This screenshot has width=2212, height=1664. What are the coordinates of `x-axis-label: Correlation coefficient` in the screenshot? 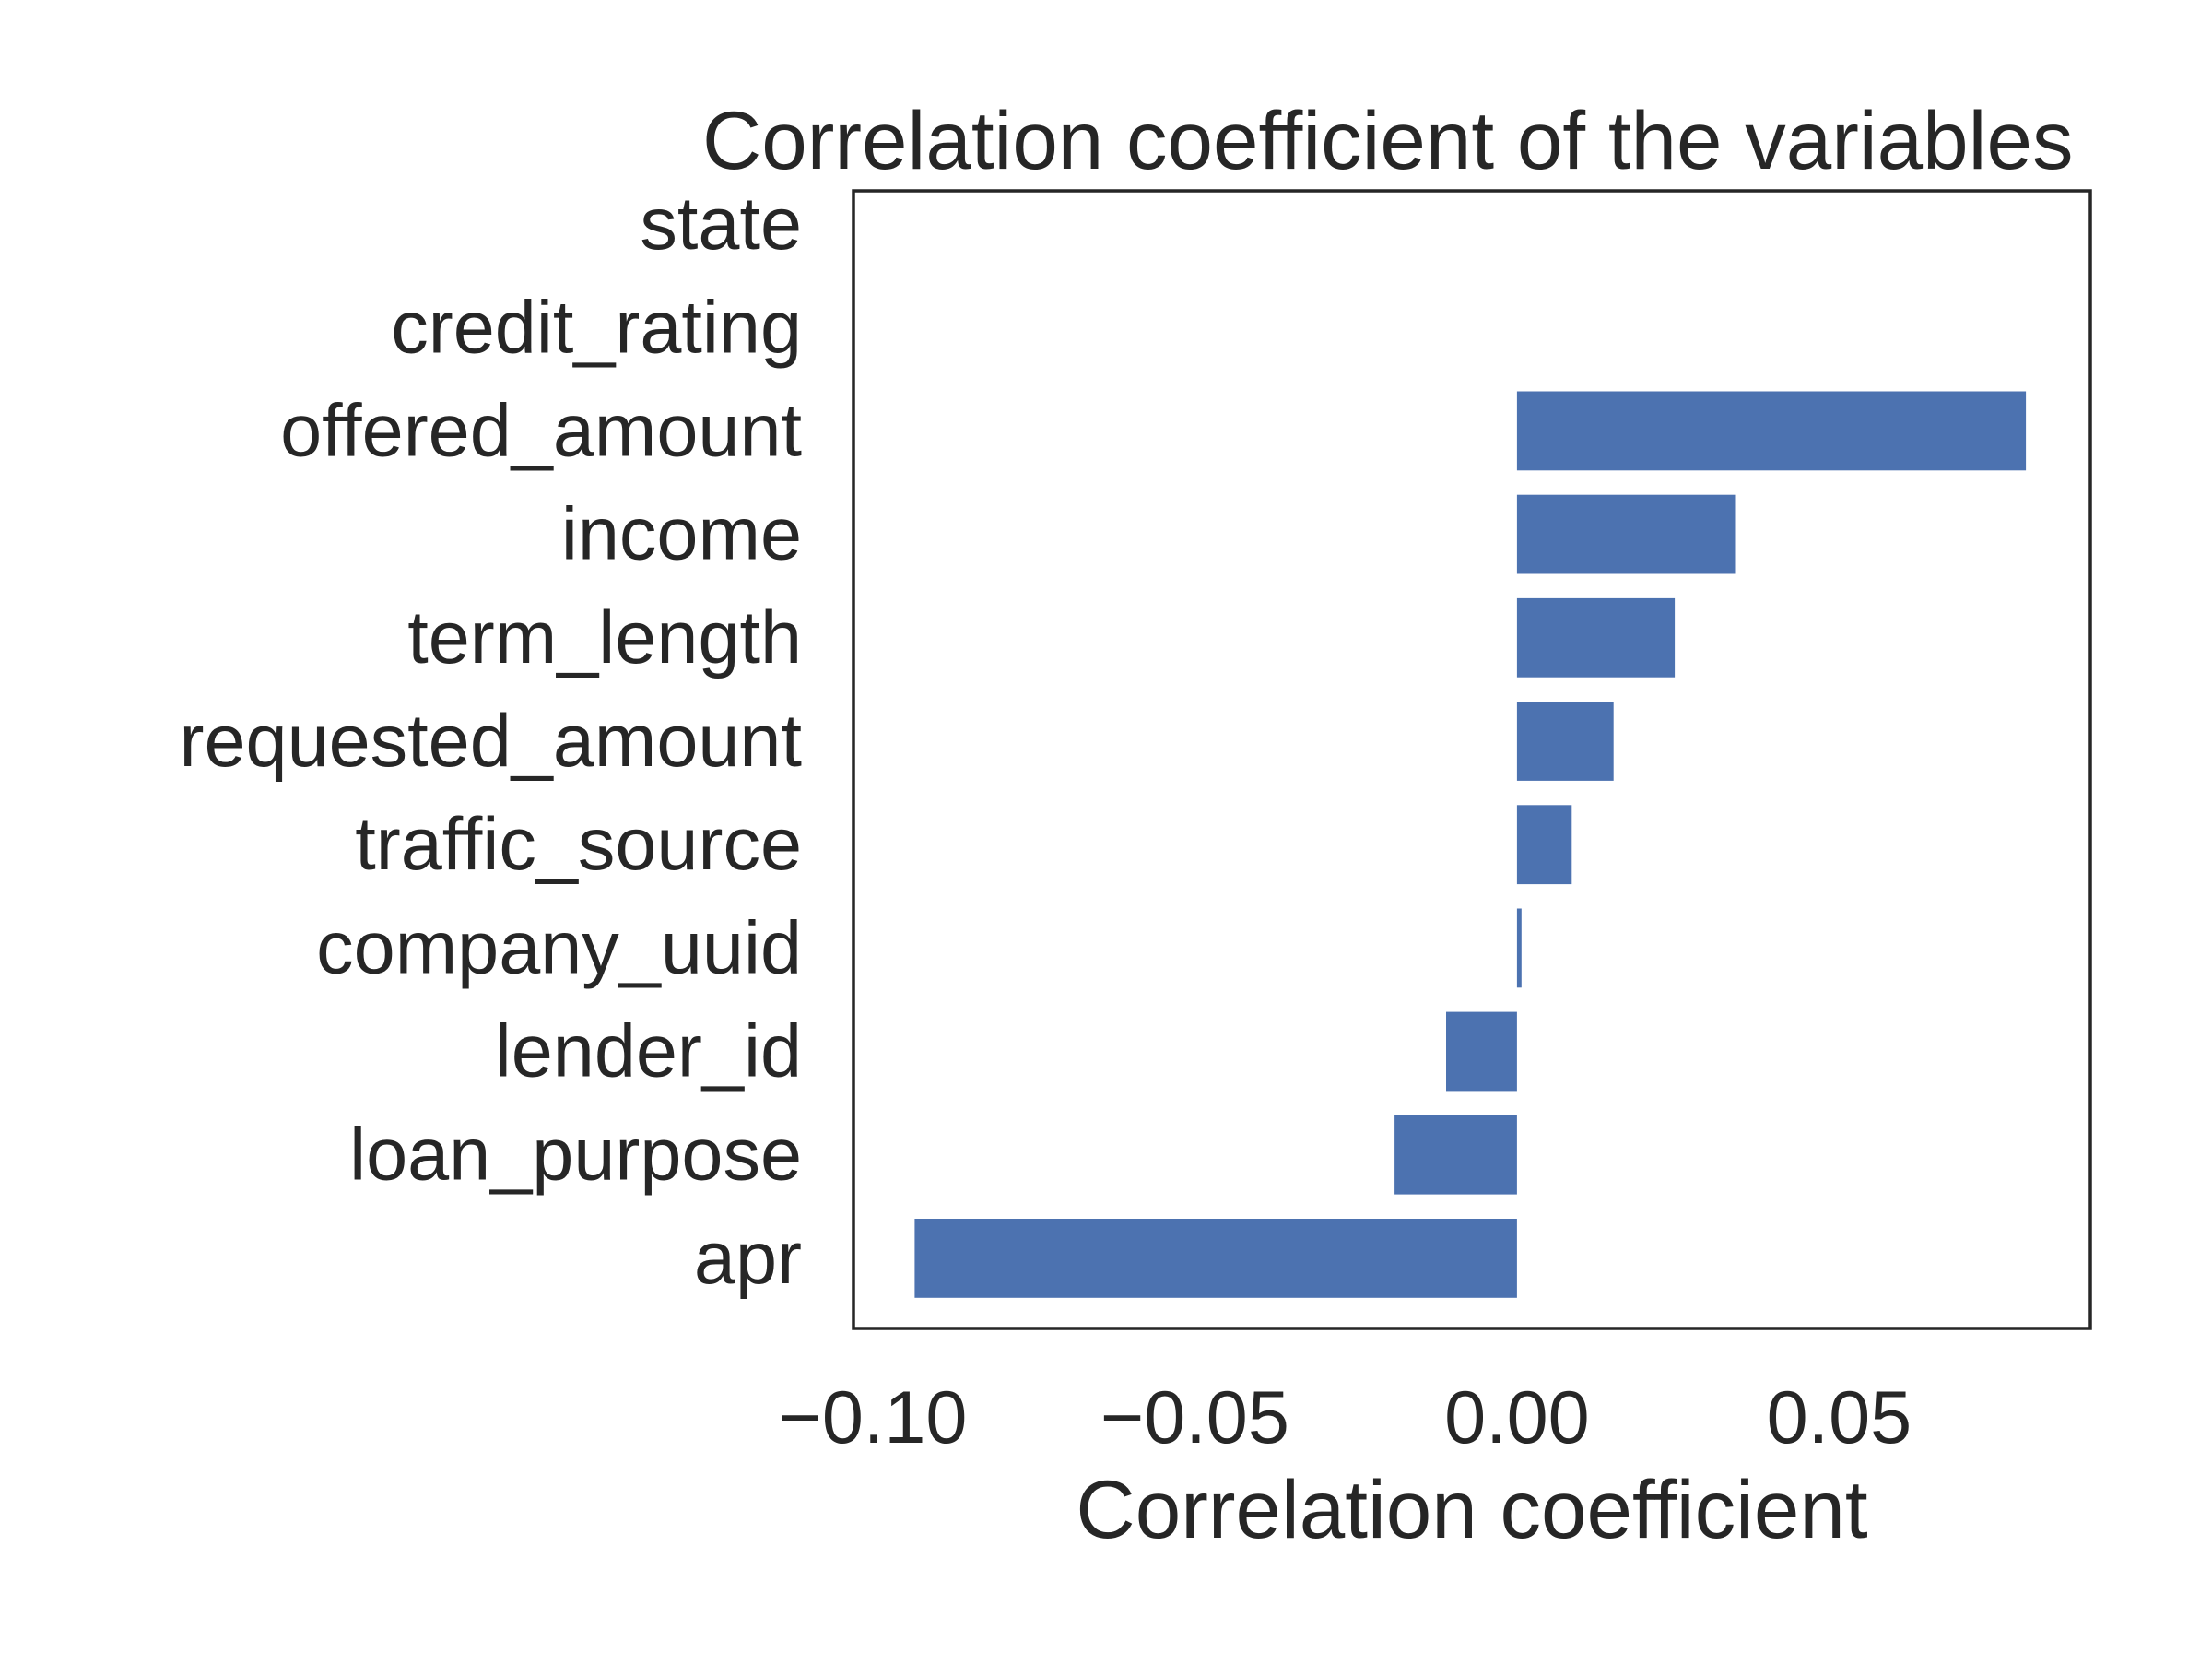 It's located at (1471, 1509).